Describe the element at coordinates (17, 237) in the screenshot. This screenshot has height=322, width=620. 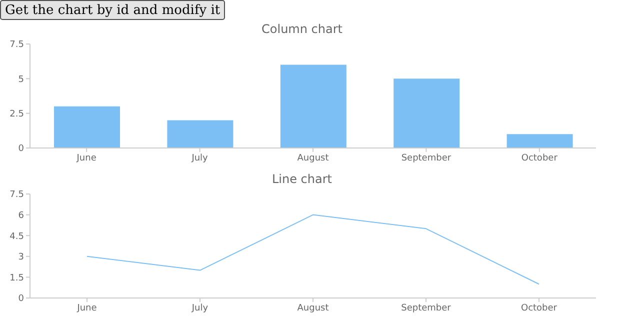
I see `y-tick-label: 4.5` at that location.